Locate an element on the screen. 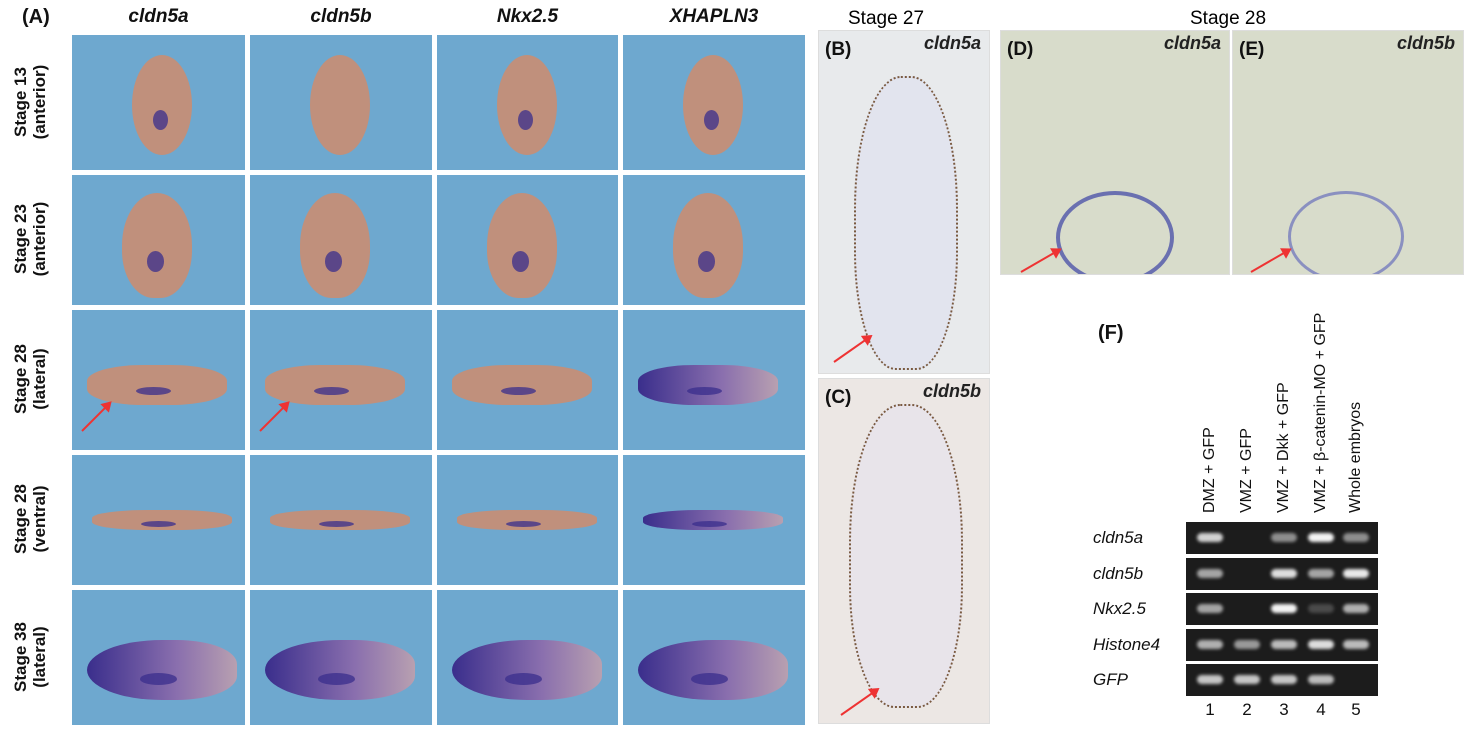  gene-label: cldn5a is located at coordinates (1118, 537).